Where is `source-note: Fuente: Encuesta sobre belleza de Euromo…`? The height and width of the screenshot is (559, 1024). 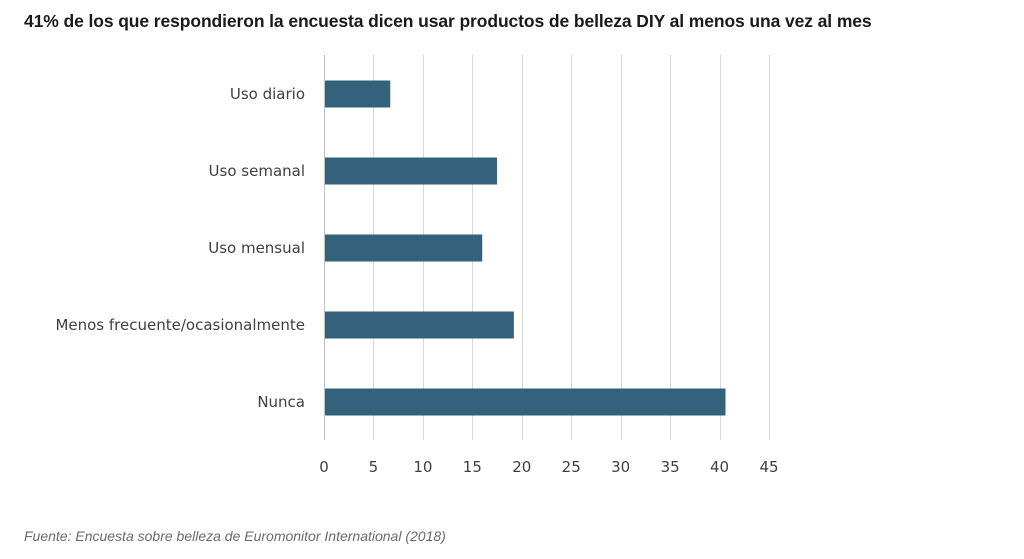
source-note: Fuente: Encuesta sobre belleza de Euromo… is located at coordinates (235, 536).